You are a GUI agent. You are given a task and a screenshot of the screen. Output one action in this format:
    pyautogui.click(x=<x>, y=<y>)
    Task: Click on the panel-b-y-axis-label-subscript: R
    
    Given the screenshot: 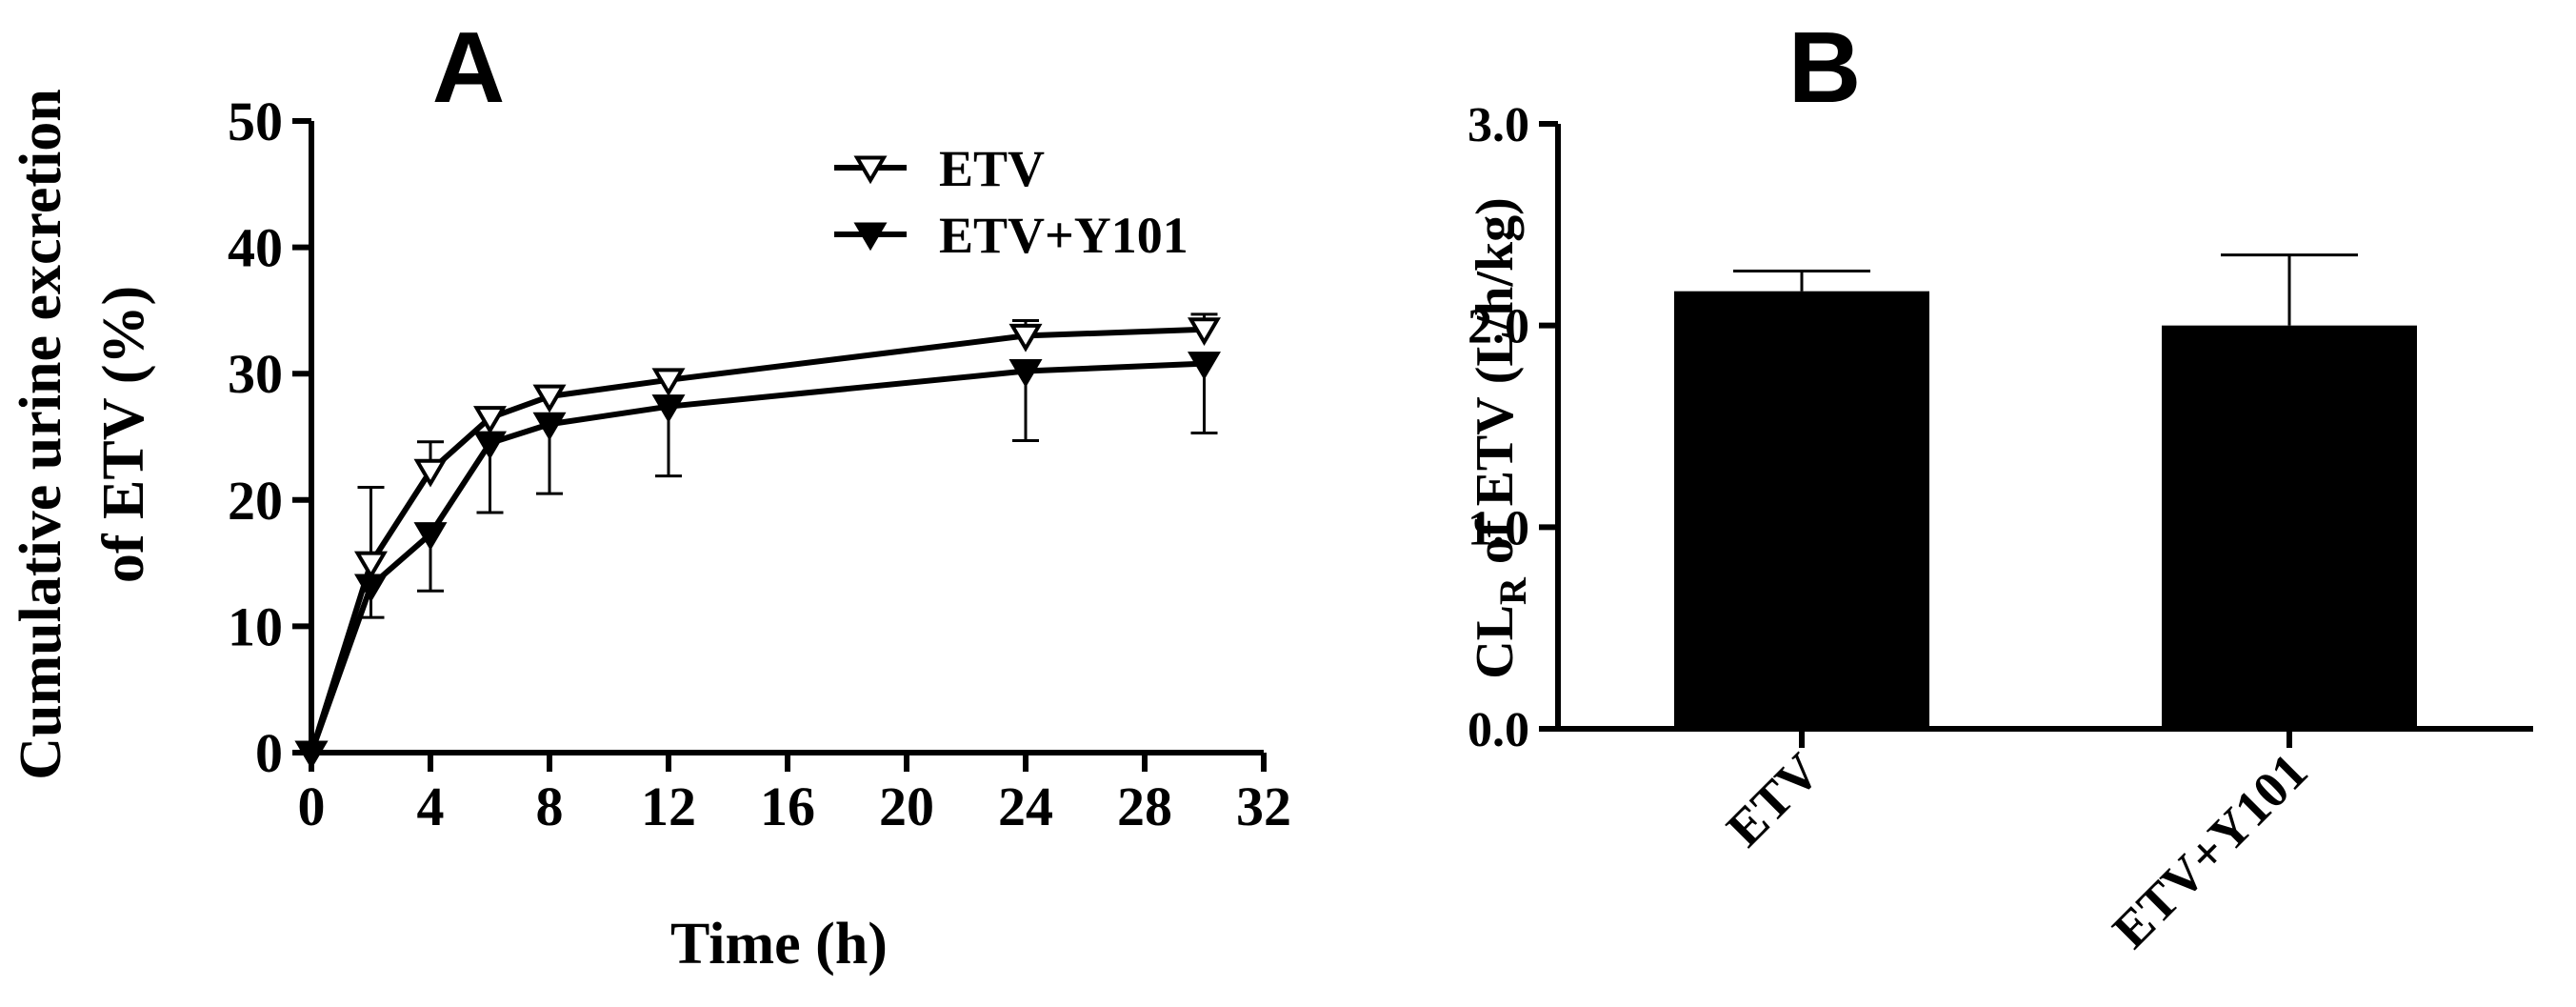 What is the action you would take?
    pyautogui.click(x=1512, y=590)
    